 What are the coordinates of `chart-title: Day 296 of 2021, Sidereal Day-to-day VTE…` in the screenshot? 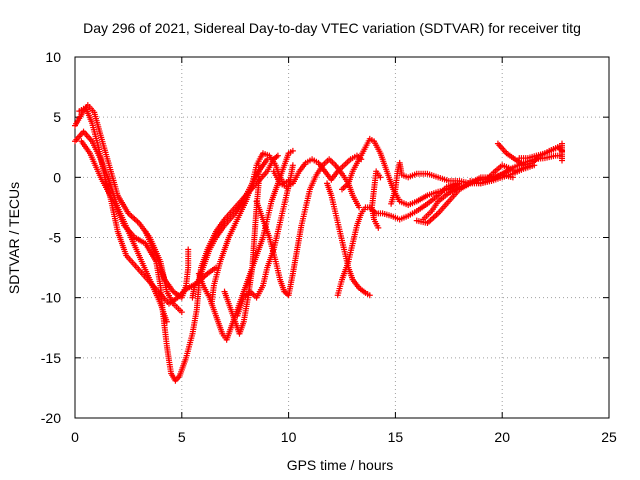 It's located at (332, 28).